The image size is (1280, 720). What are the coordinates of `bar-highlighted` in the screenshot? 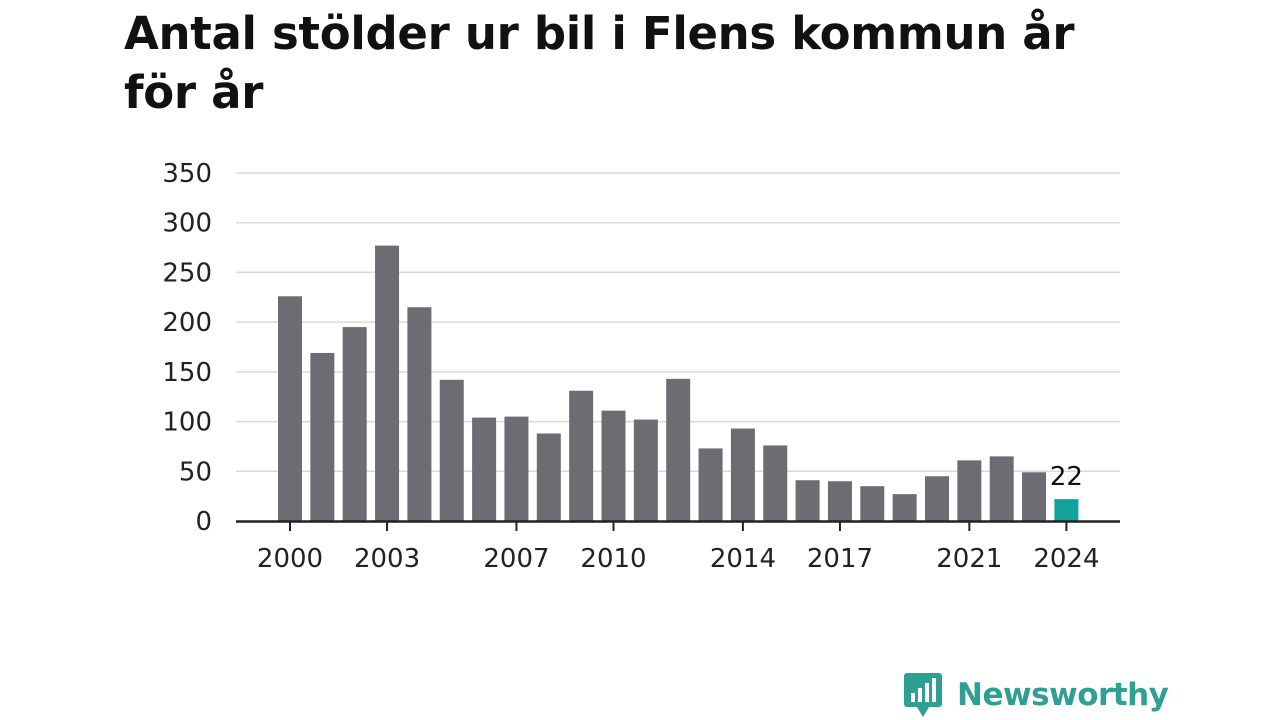 It's located at (1066, 510).